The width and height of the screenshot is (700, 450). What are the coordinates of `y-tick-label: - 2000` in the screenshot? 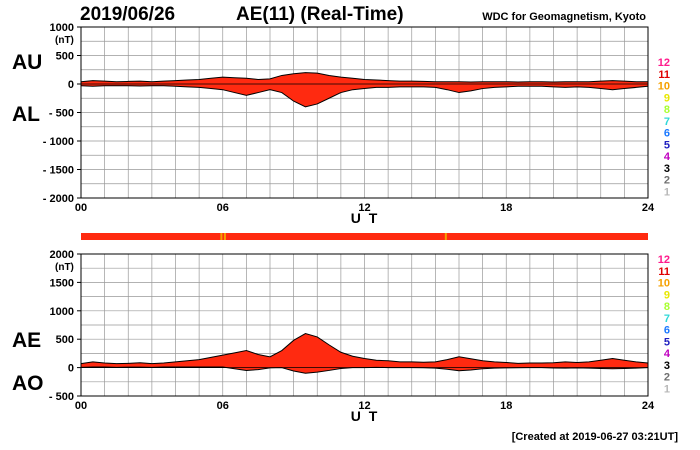 It's located at (58, 199).